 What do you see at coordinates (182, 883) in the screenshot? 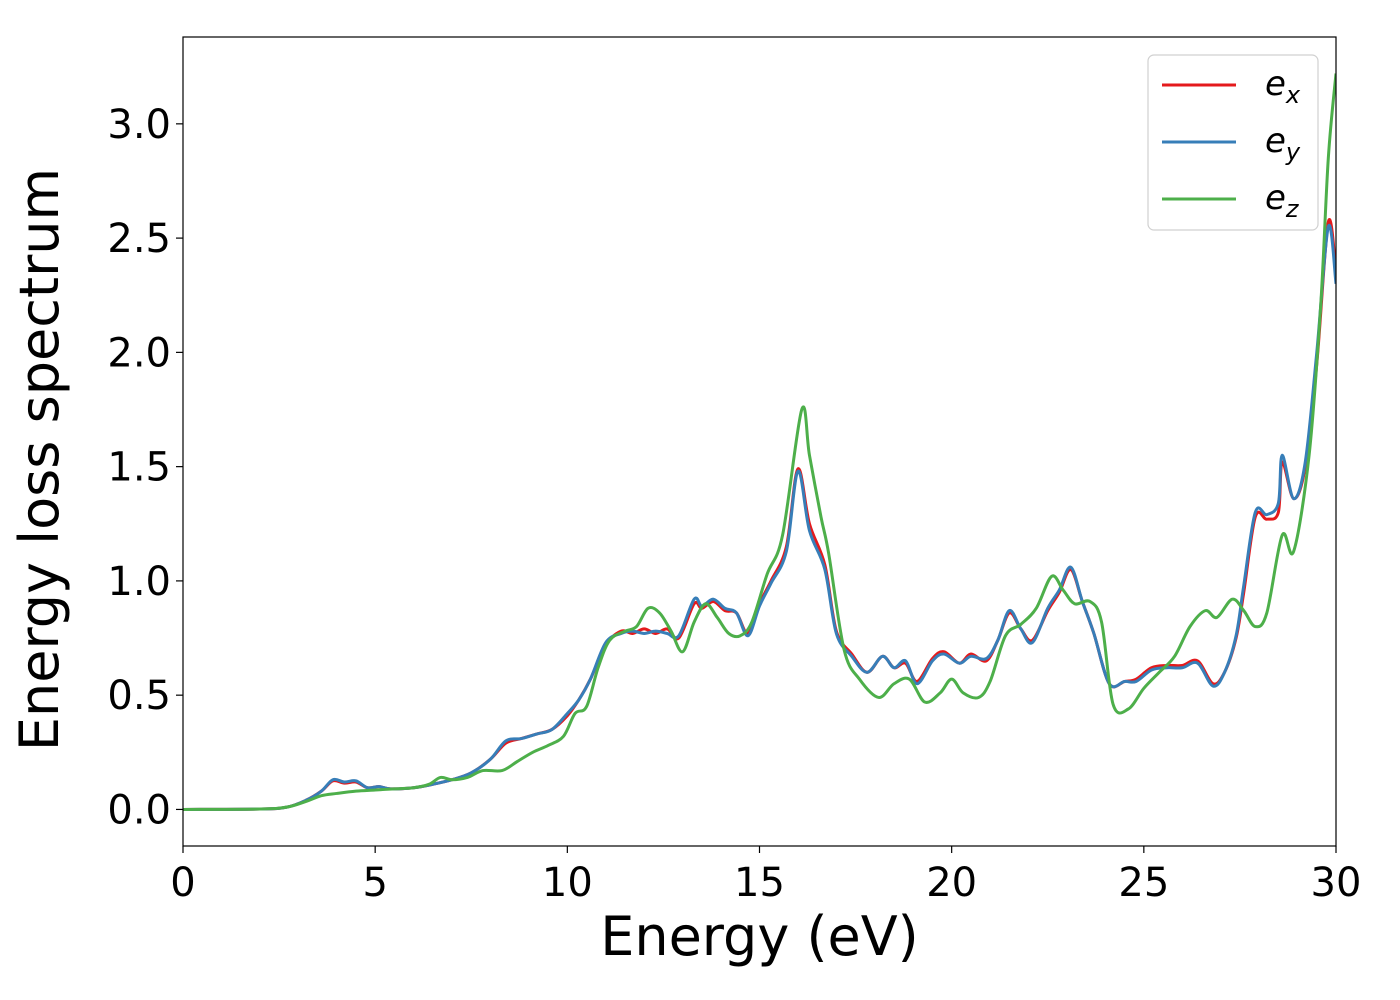
I see `x-tick-label: 0` at bounding box center [182, 883].